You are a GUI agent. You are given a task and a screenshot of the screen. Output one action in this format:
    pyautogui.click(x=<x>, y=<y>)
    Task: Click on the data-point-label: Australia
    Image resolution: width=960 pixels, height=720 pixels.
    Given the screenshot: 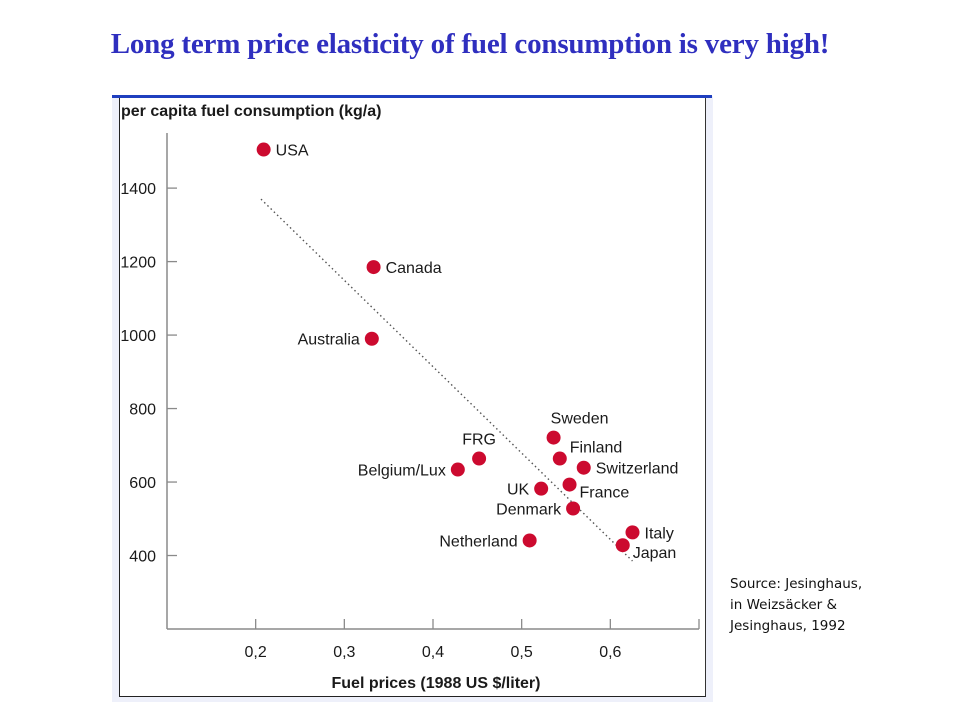 What is the action you would take?
    pyautogui.click(x=329, y=340)
    